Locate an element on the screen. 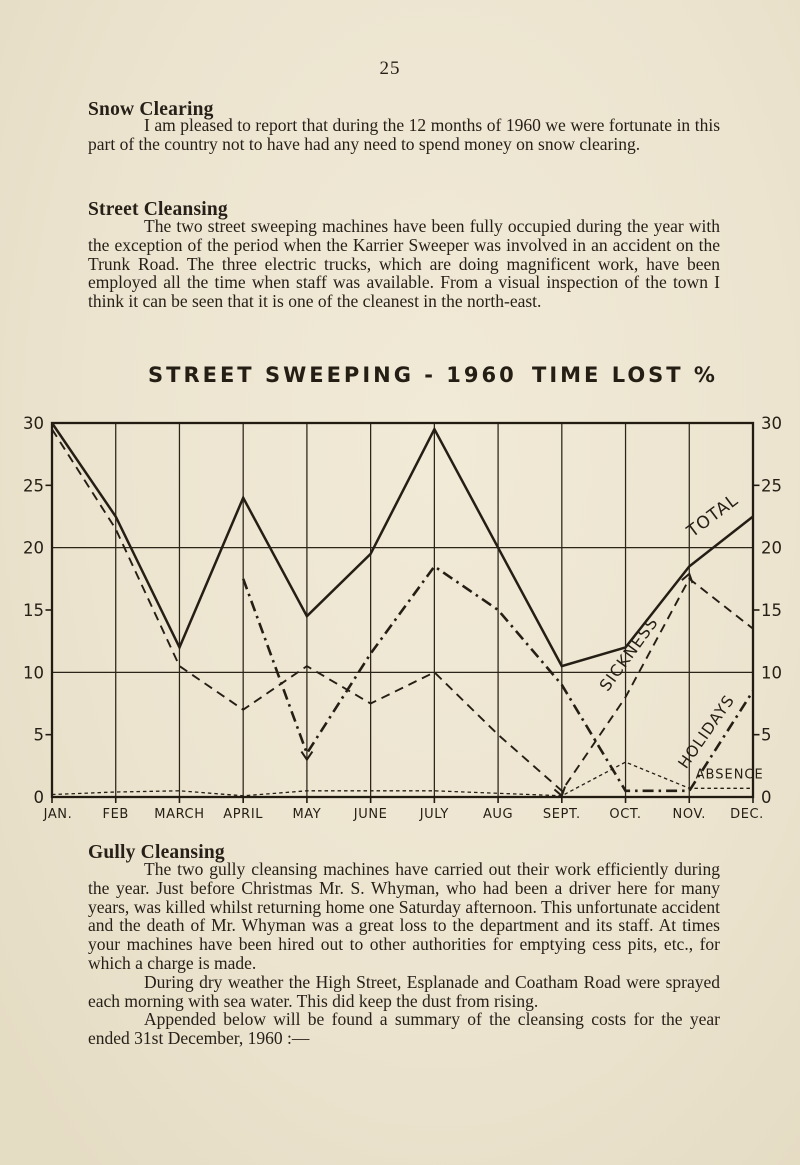  x-axis-label: JULY is located at coordinates (434, 814).